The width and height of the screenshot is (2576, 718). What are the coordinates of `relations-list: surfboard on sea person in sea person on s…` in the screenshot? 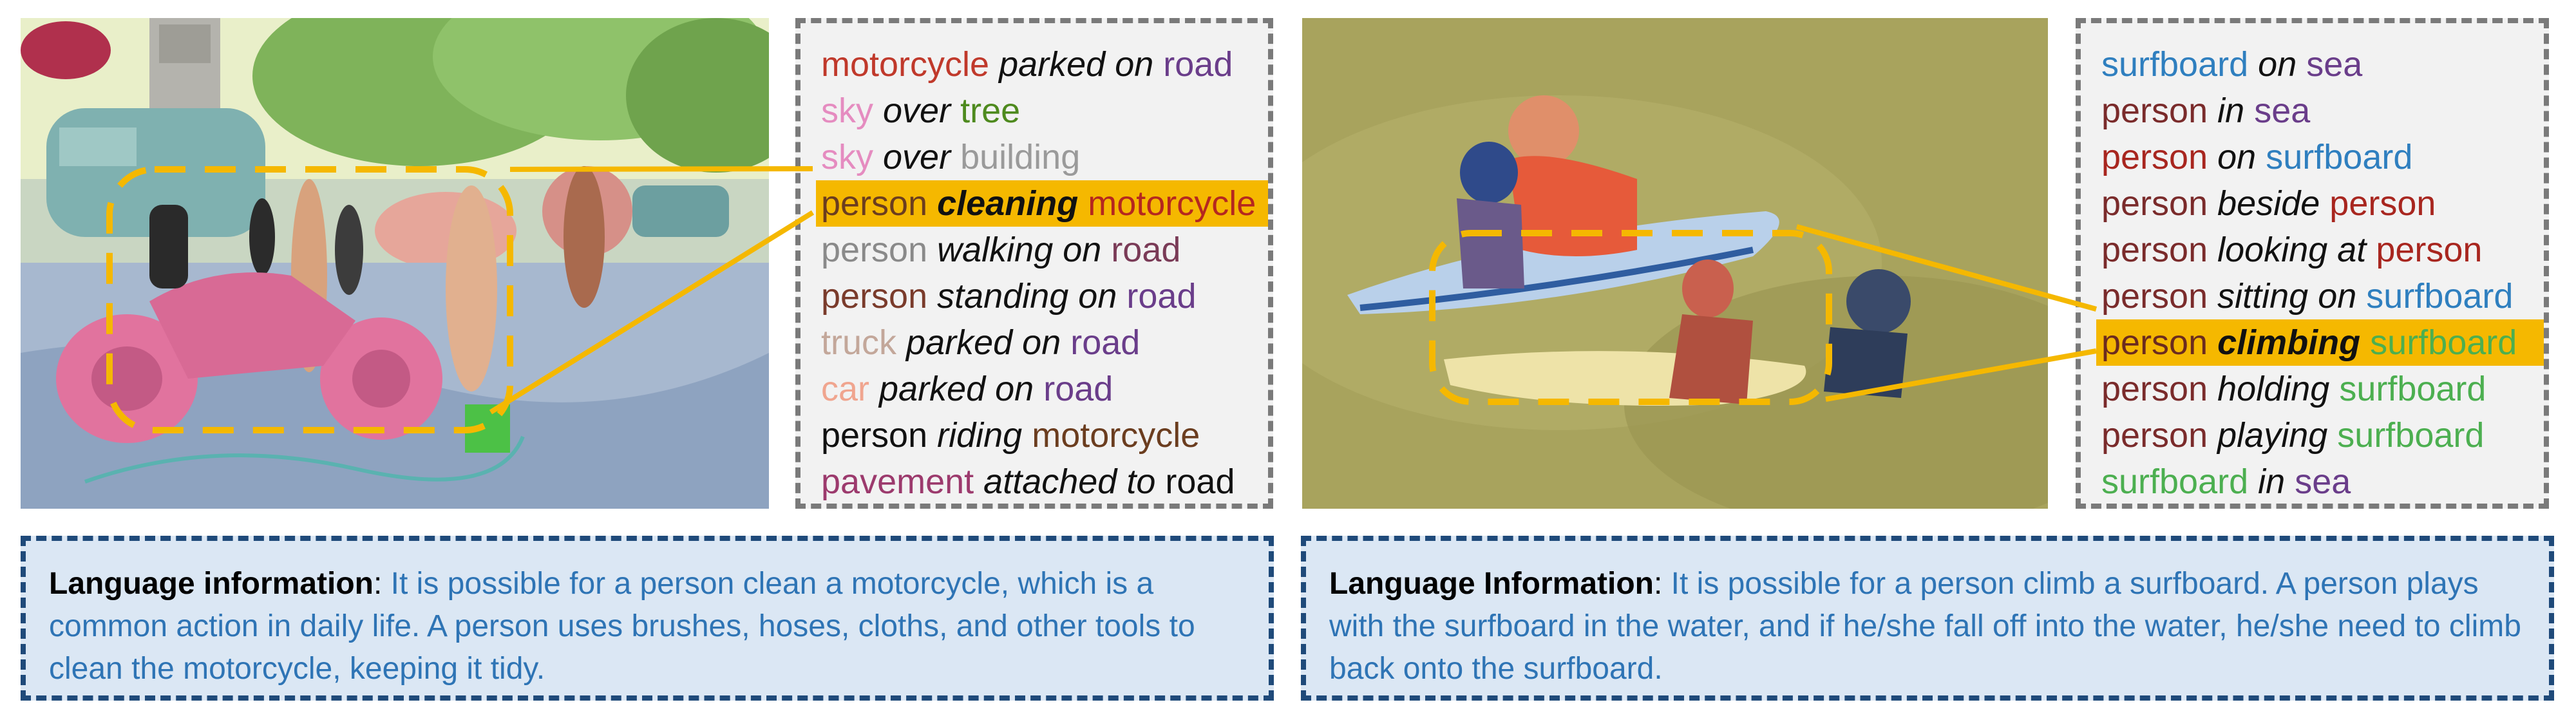 It's located at (2320, 273).